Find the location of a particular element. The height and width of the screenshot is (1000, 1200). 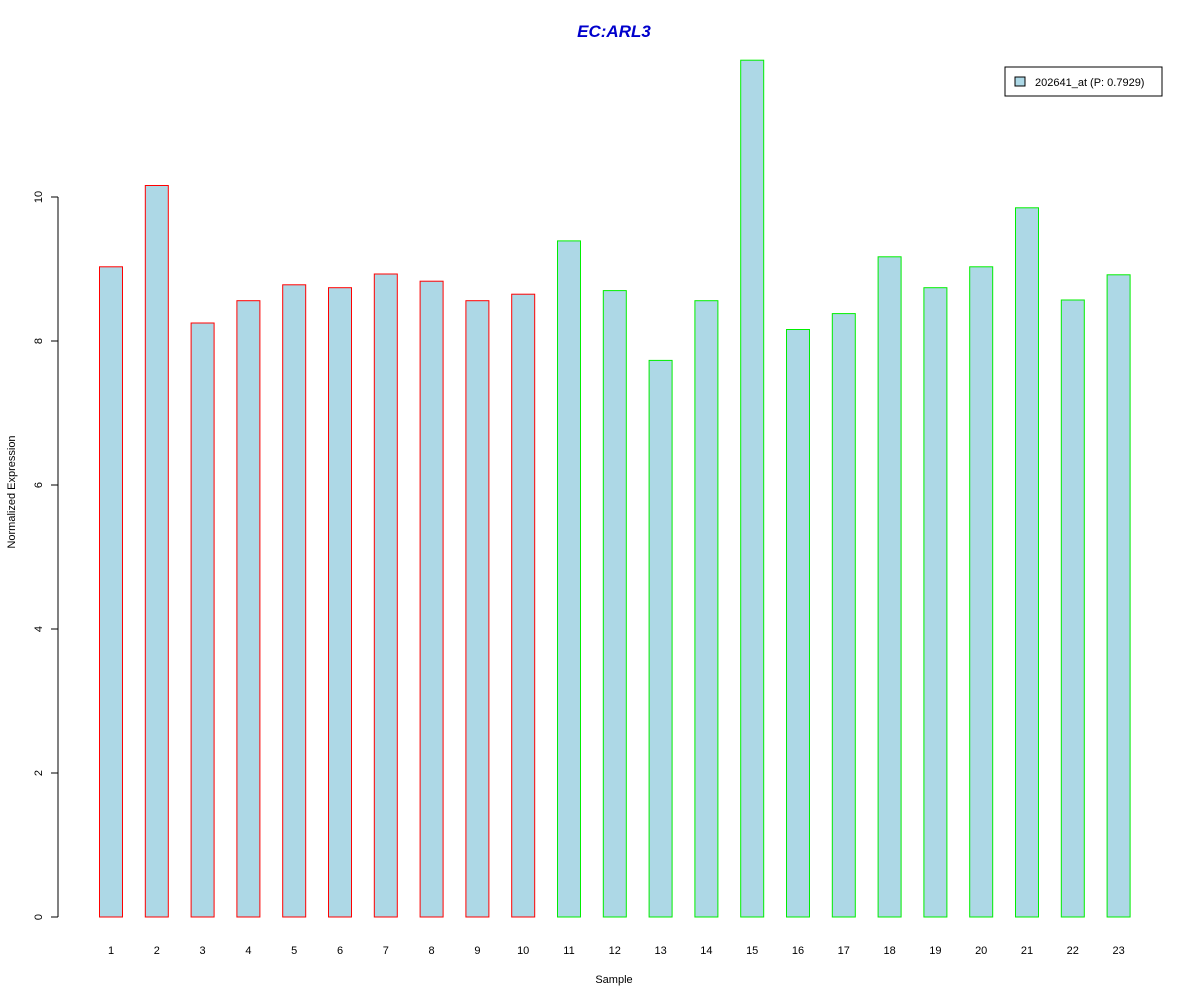

x-tick-label: 6 is located at coordinates (340, 951).